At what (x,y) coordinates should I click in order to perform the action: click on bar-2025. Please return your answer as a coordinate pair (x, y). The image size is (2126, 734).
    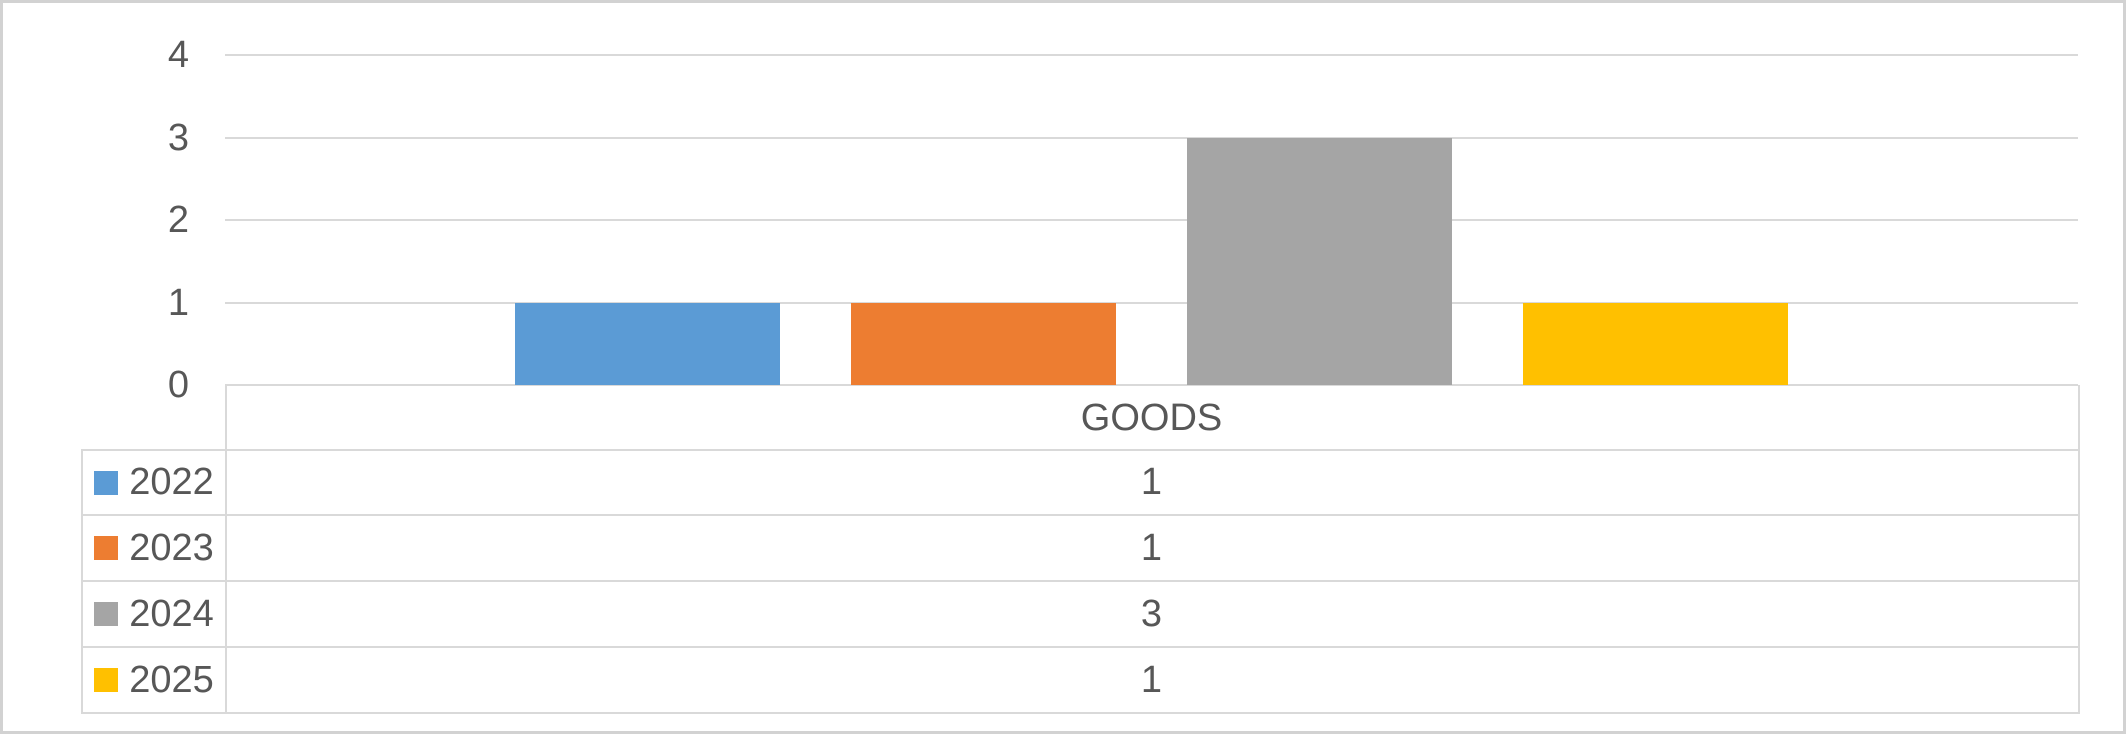
    Looking at the image, I should click on (1655, 343).